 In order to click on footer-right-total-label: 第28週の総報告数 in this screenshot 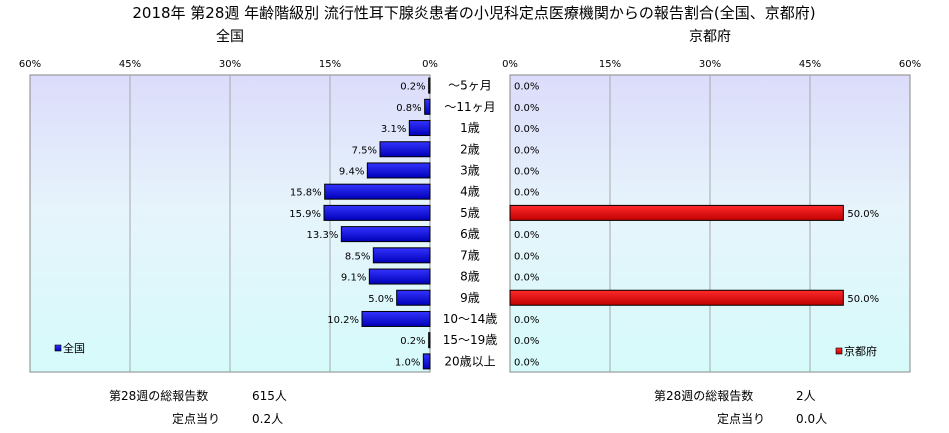, I will do `click(703, 395)`.